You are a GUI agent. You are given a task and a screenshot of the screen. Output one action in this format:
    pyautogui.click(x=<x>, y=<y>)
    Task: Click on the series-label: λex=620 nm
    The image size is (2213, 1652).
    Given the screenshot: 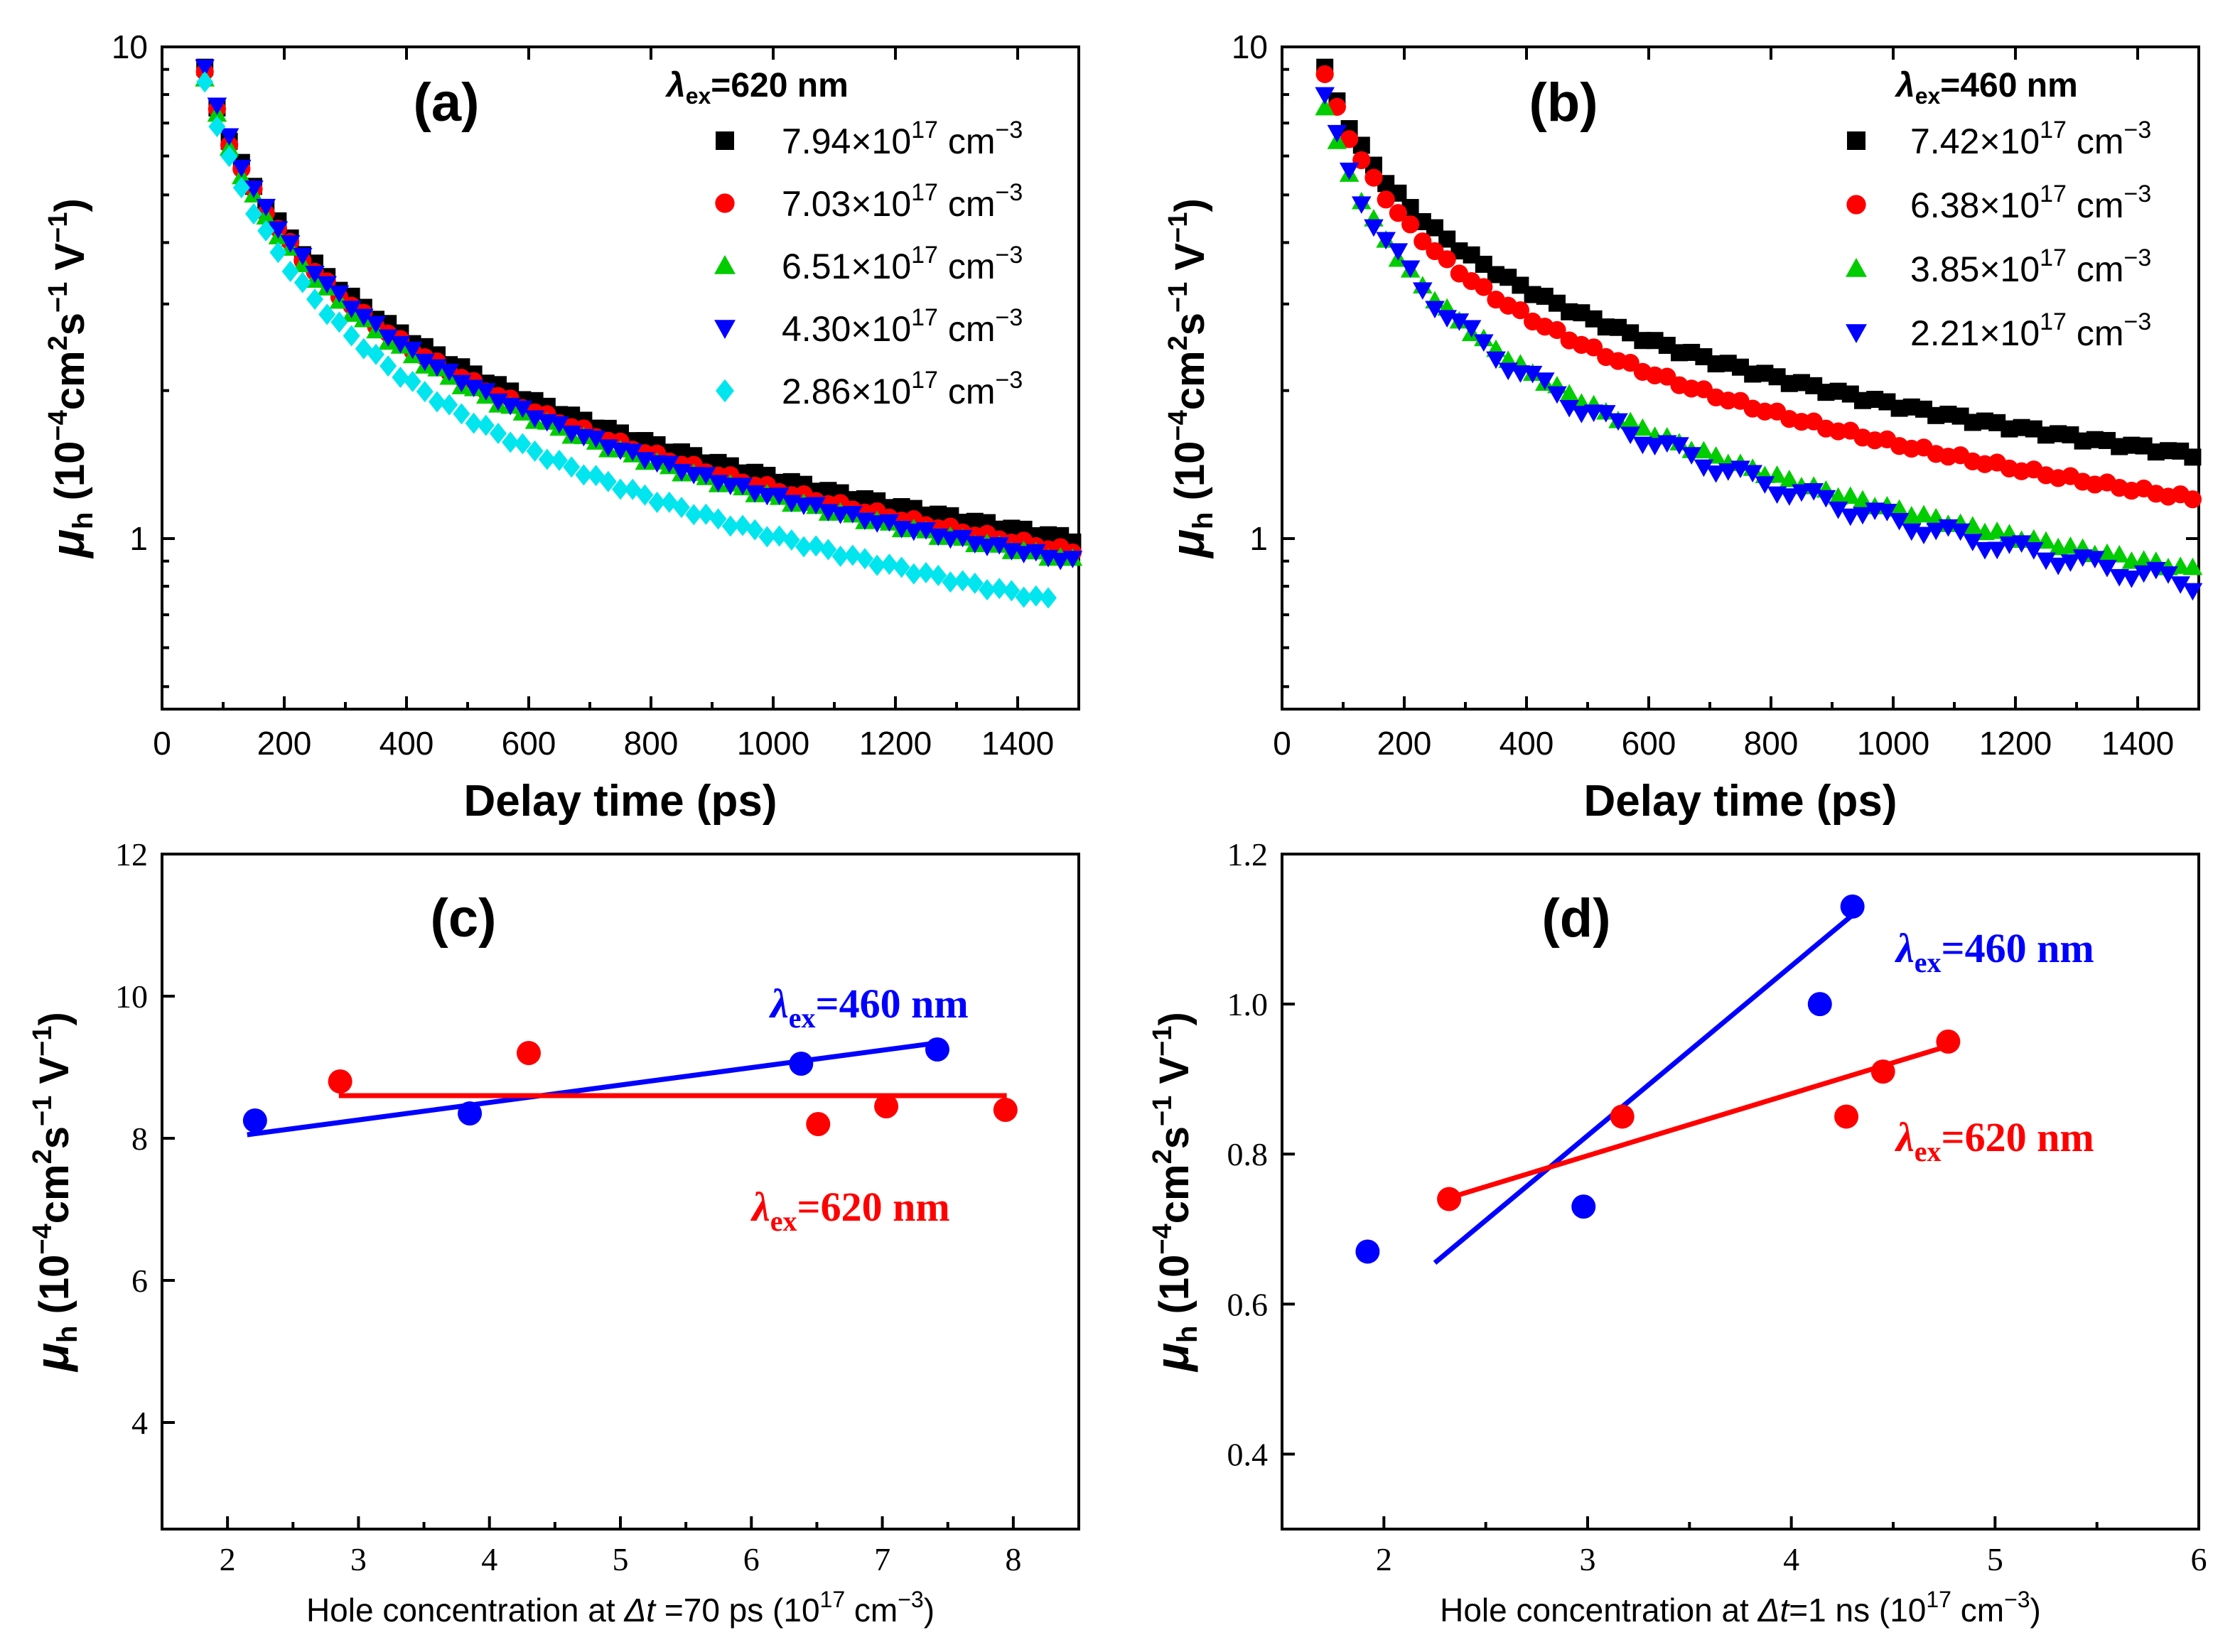 What is the action you would take?
    pyautogui.click(x=850, y=1210)
    